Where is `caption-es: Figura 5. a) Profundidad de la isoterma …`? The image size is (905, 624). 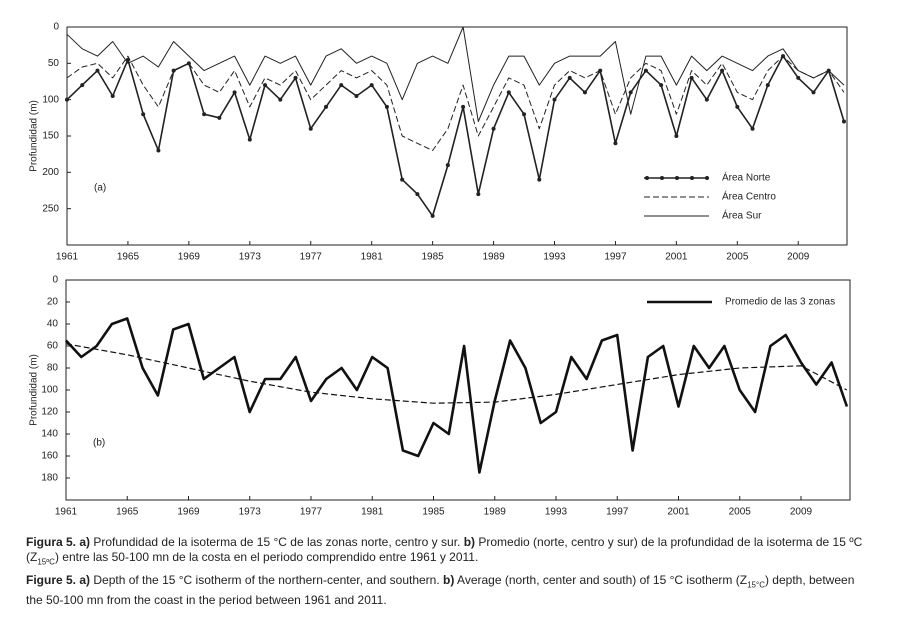
caption-es: Figura 5. a) Profundidad de la isoterma … is located at coordinates (448, 552).